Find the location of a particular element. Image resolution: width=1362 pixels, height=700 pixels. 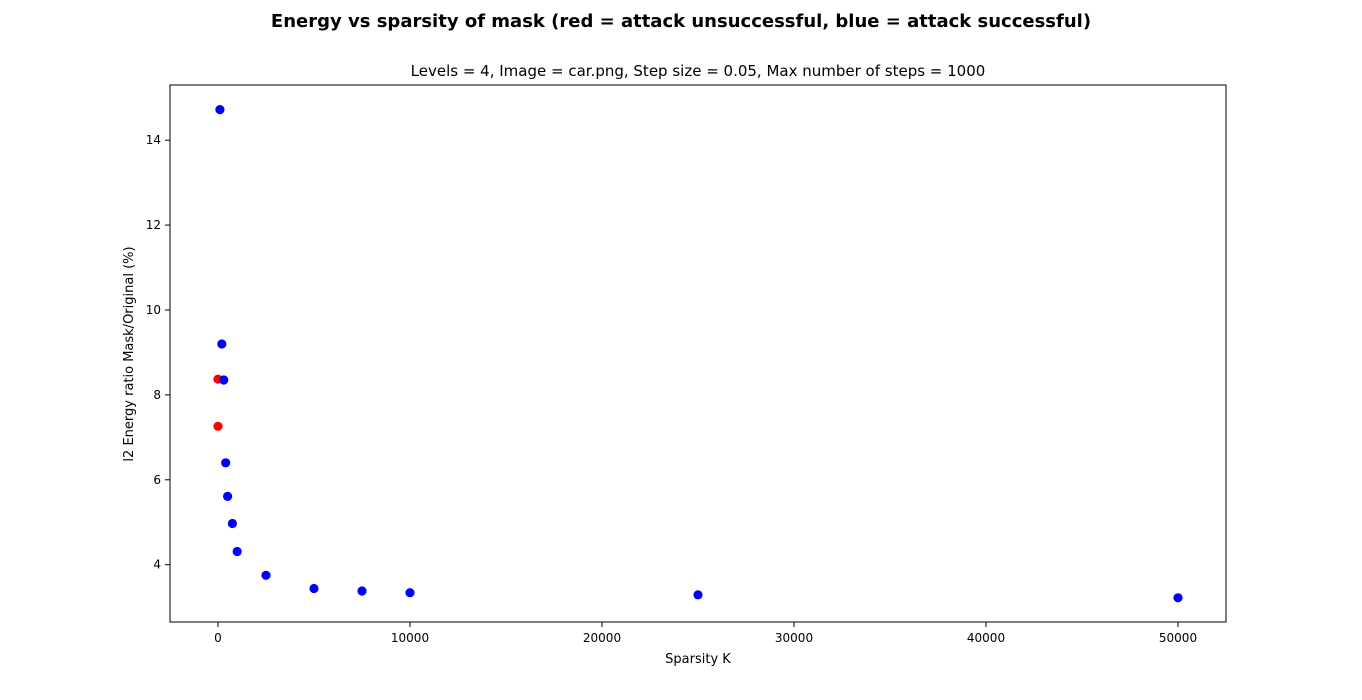

y-axis-label: l2 Energy ratio Mask/Original (%) is located at coordinates (129, 353).